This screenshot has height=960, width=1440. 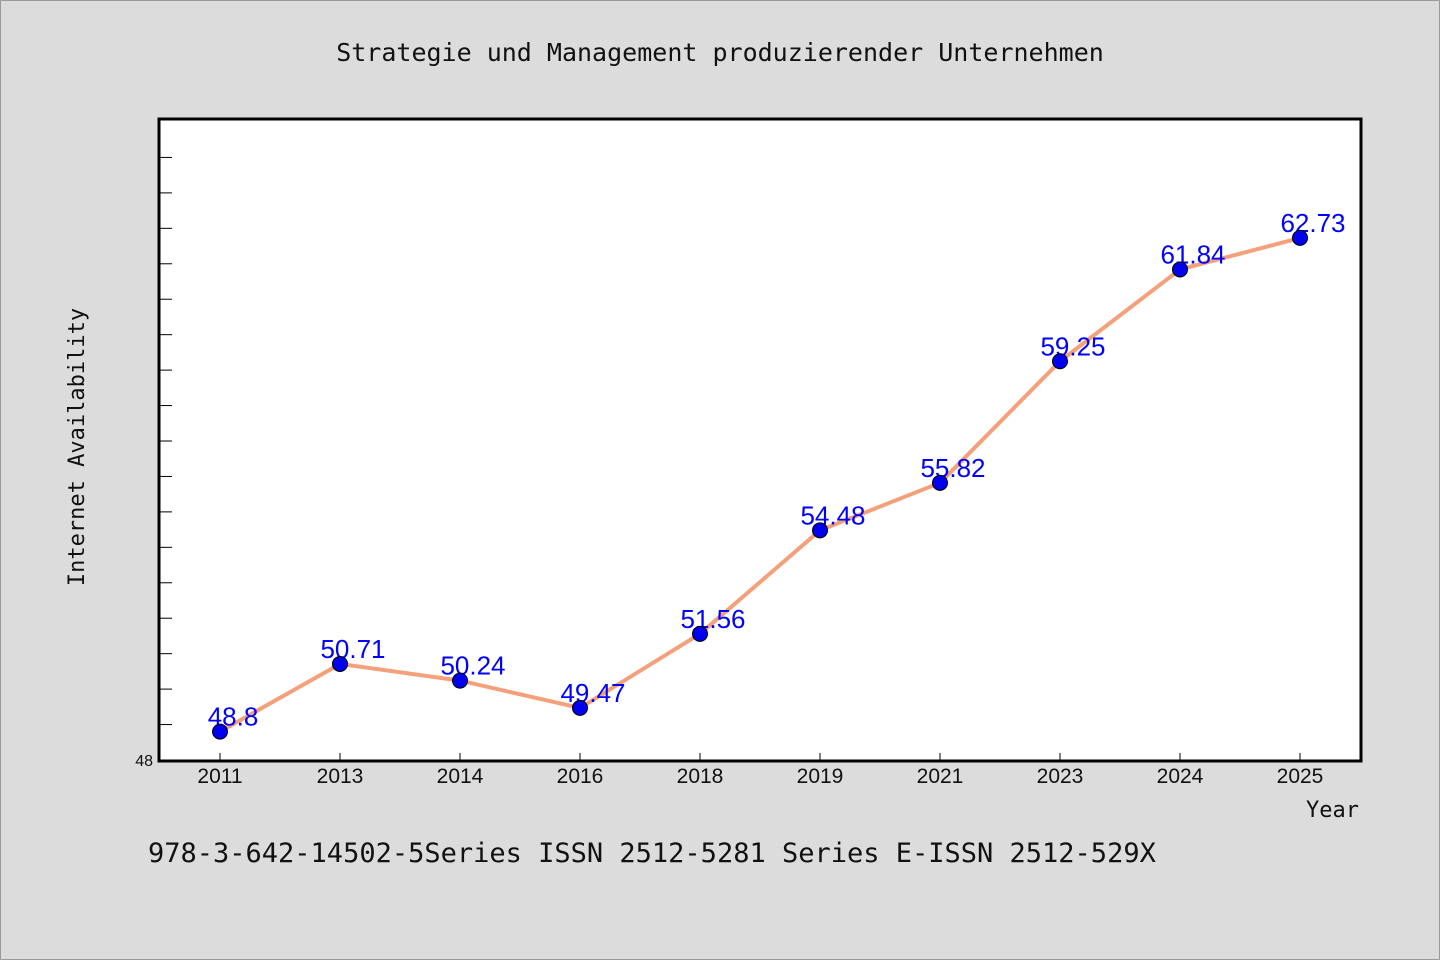 What do you see at coordinates (144, 761) in the screenshot?
I see `y-tick-label: 48` at bounding box center [144, 761].